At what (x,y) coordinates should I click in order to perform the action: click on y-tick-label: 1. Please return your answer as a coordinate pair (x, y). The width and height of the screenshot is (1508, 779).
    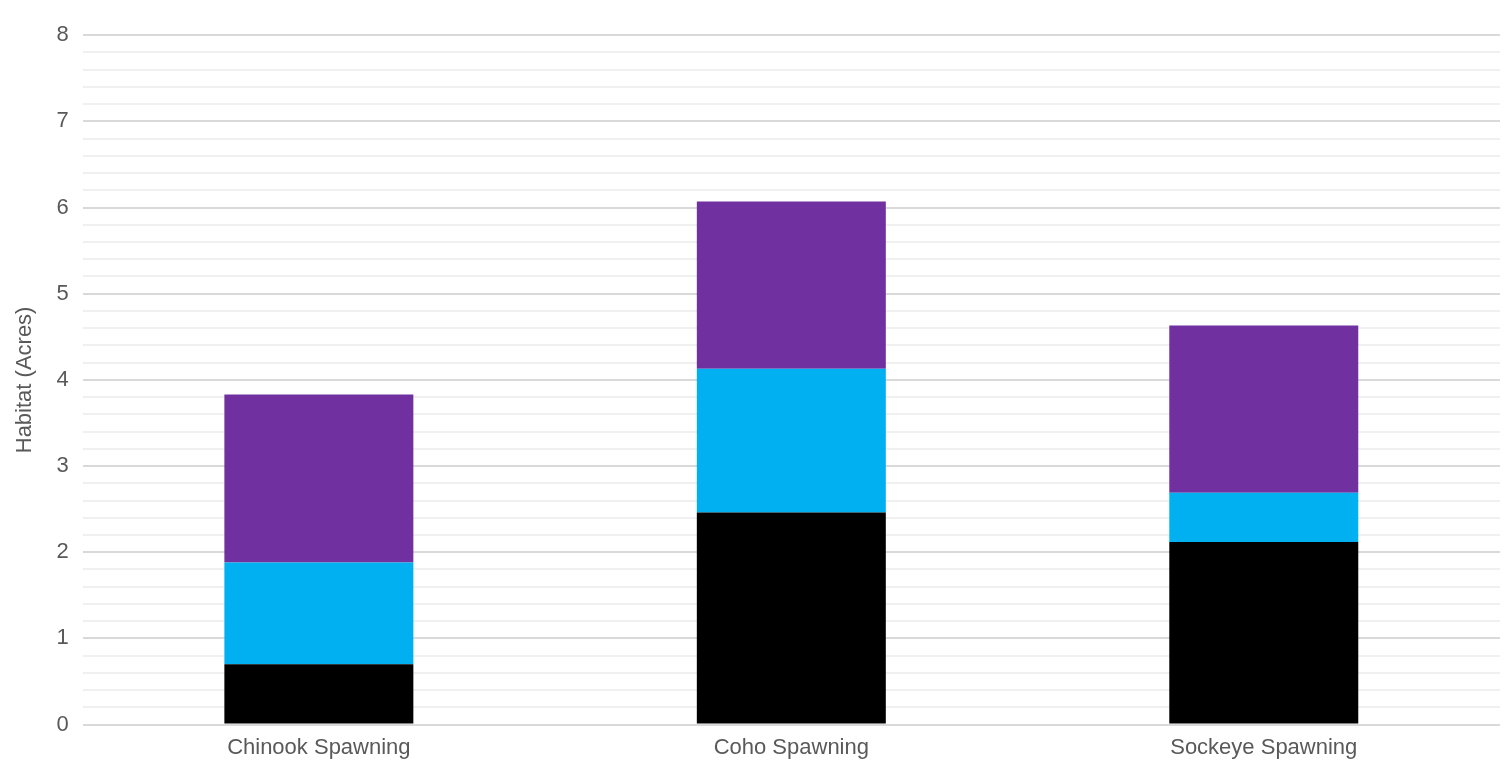
    Looking at the image, I should click on (62, 637).